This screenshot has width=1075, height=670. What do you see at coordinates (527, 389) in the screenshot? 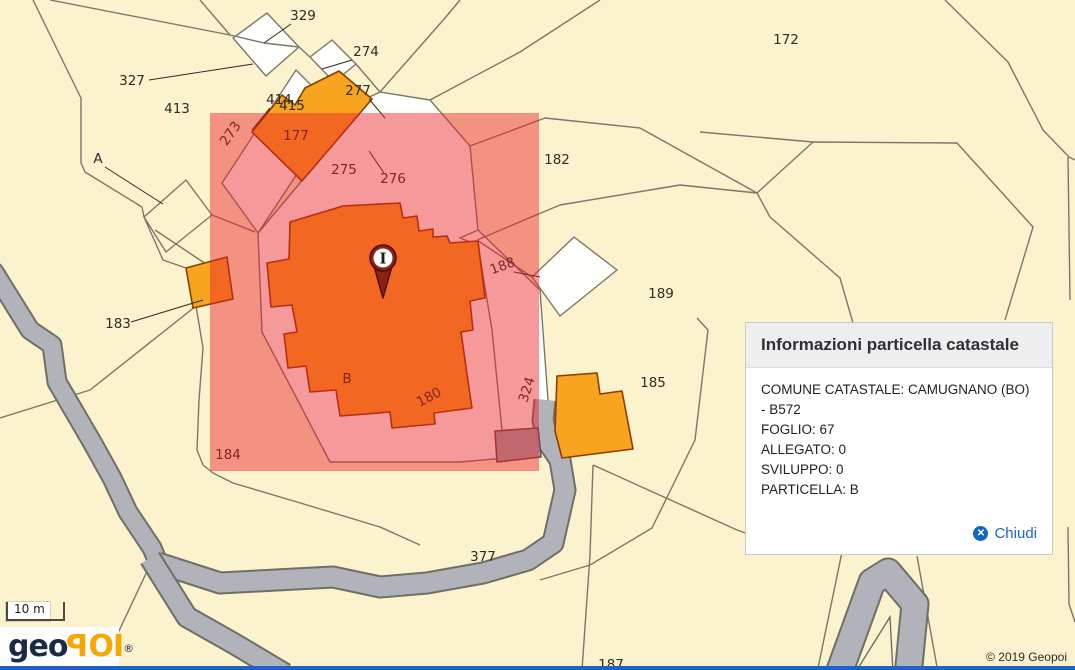
I see `map-label-324: 324` at bounding box center [527, 389].